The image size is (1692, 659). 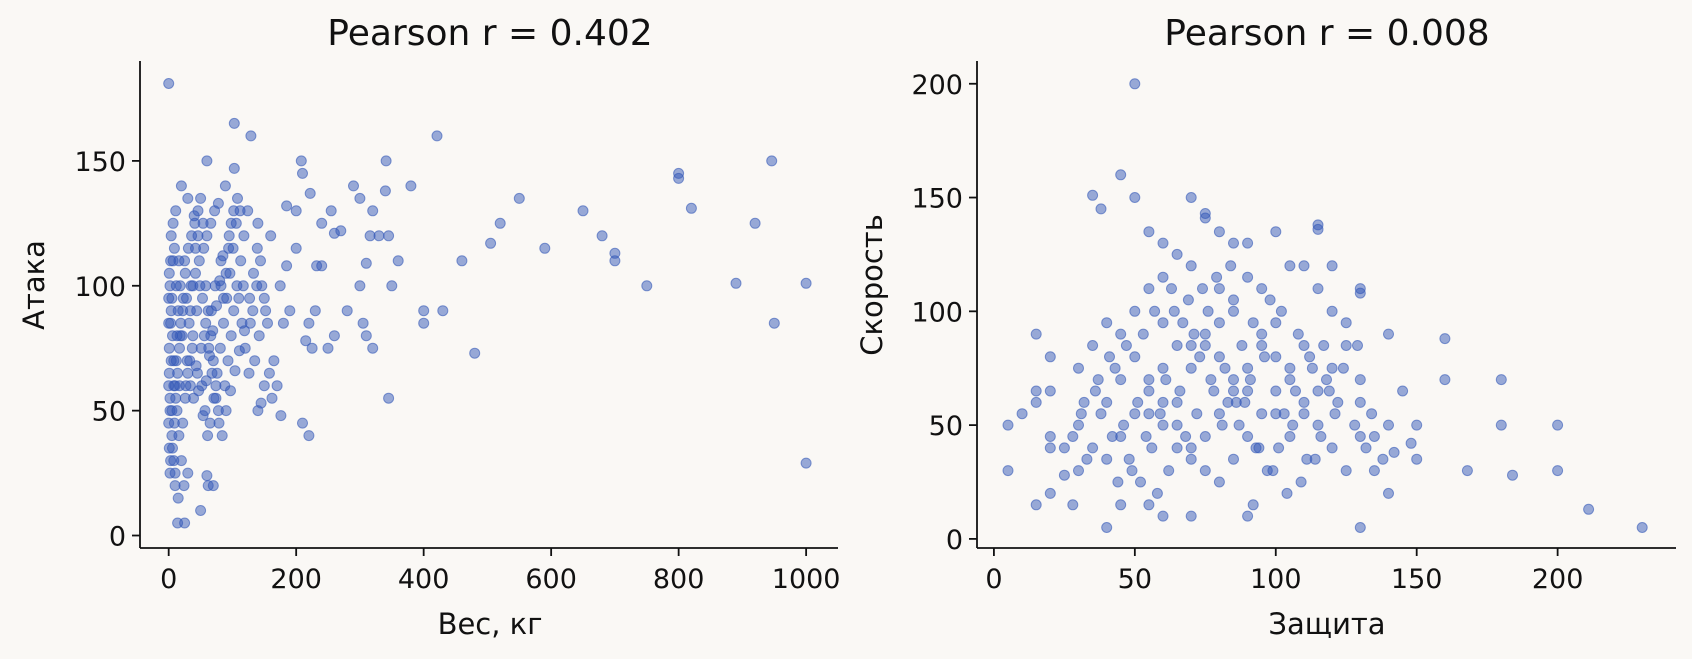 What do you see at coordinates (117, 537) in the screenshot?
I see `y-tick-label: 0` at bounding box center [117, 537].